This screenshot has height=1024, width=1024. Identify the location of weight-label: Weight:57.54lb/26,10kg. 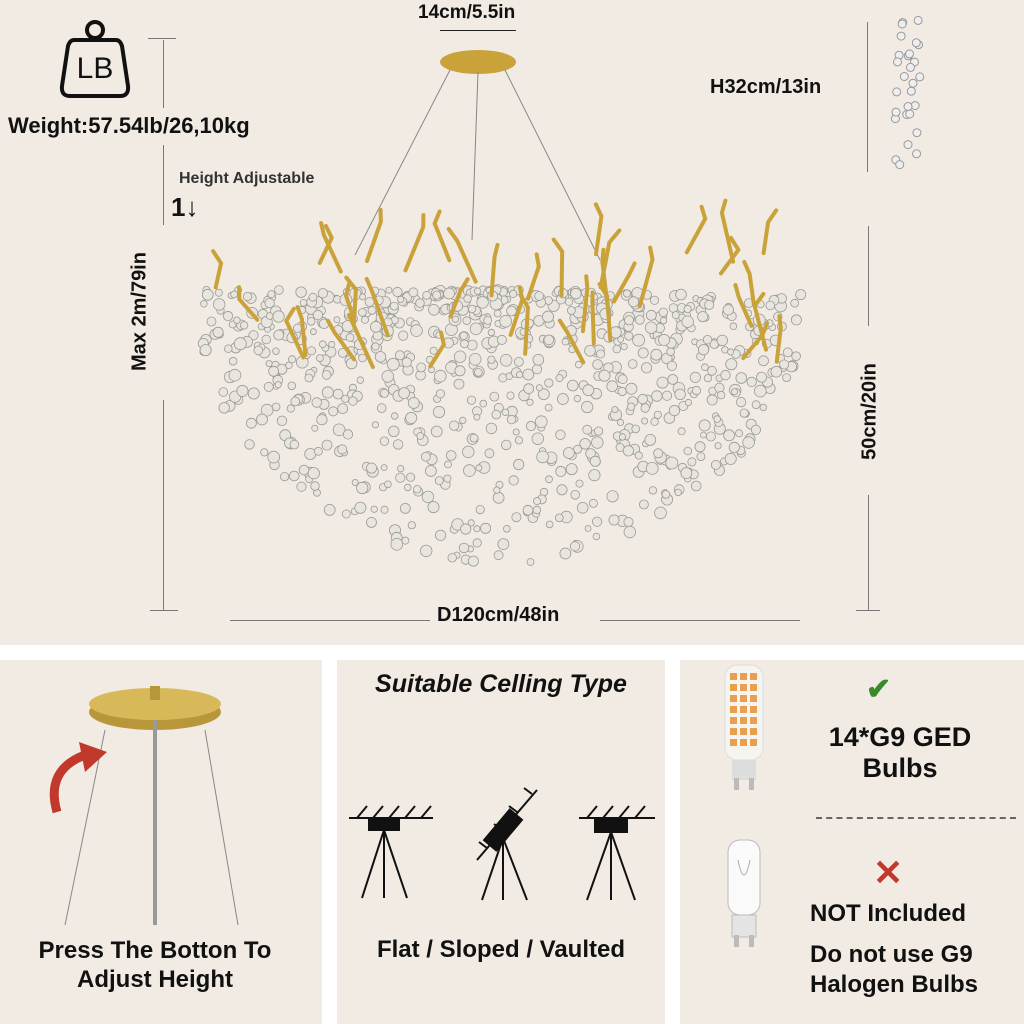
(129, 125).